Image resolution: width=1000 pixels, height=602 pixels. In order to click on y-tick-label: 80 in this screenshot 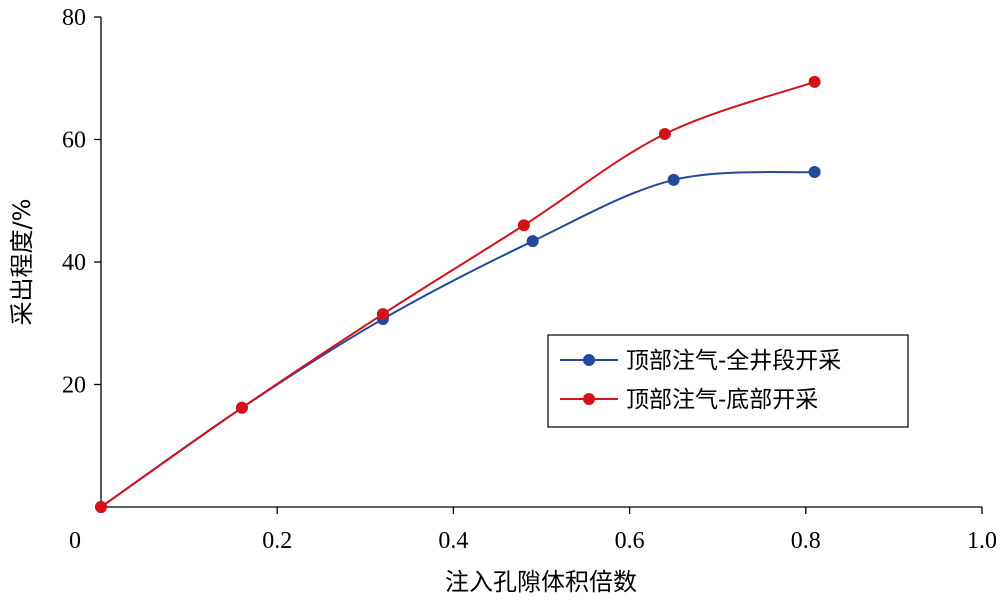, I will do `click(74, 18)`.